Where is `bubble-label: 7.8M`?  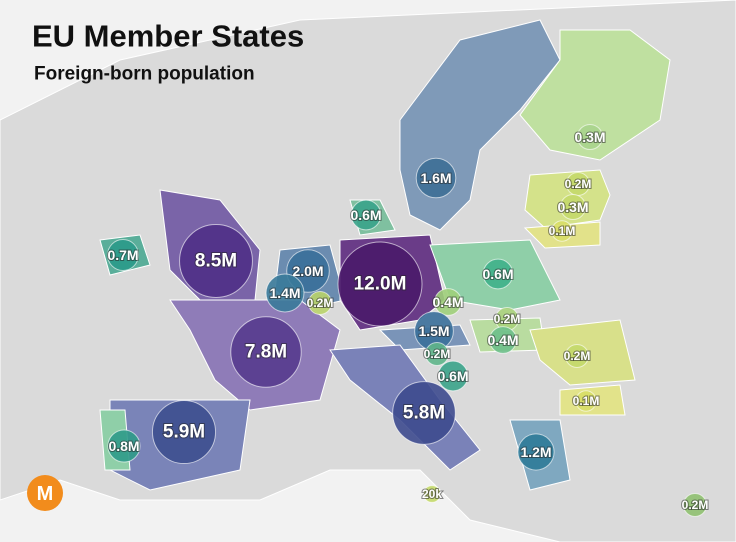
bubble-label: 7.8M is located at coordinates (266, 352).